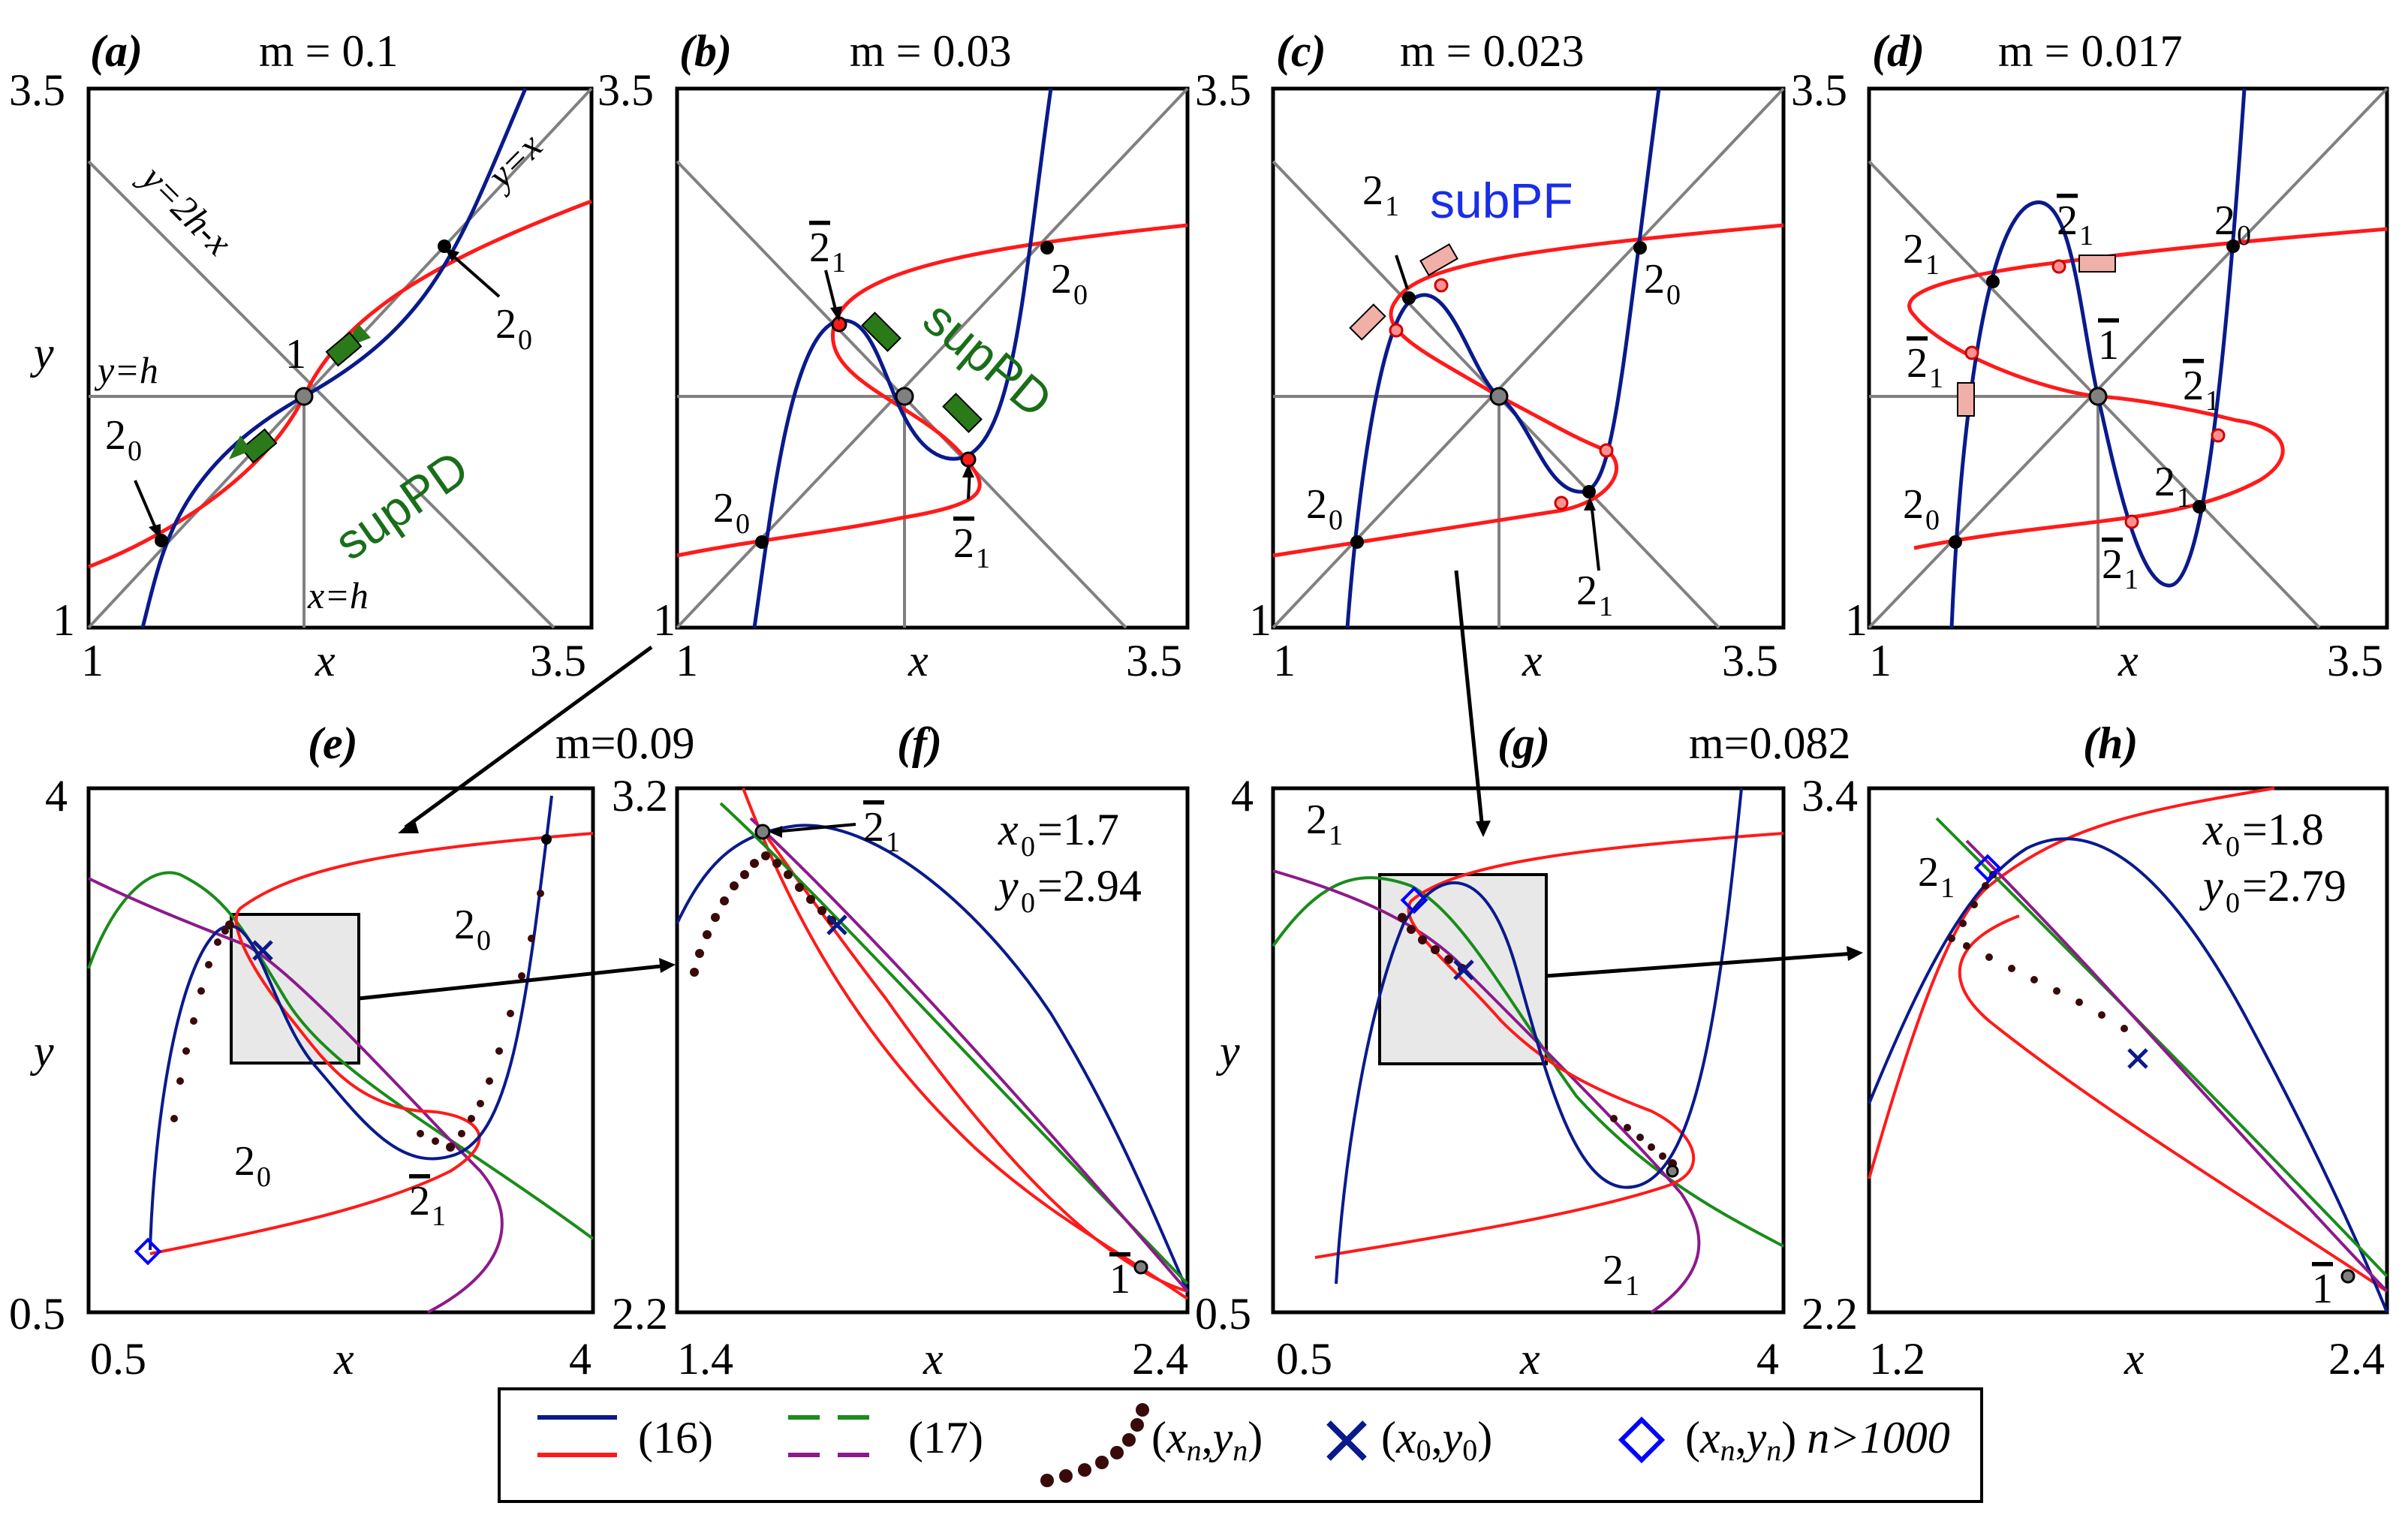  Describe the element at coordinates (2128, 358) in the screenshot. I see `panel-d` at that location.